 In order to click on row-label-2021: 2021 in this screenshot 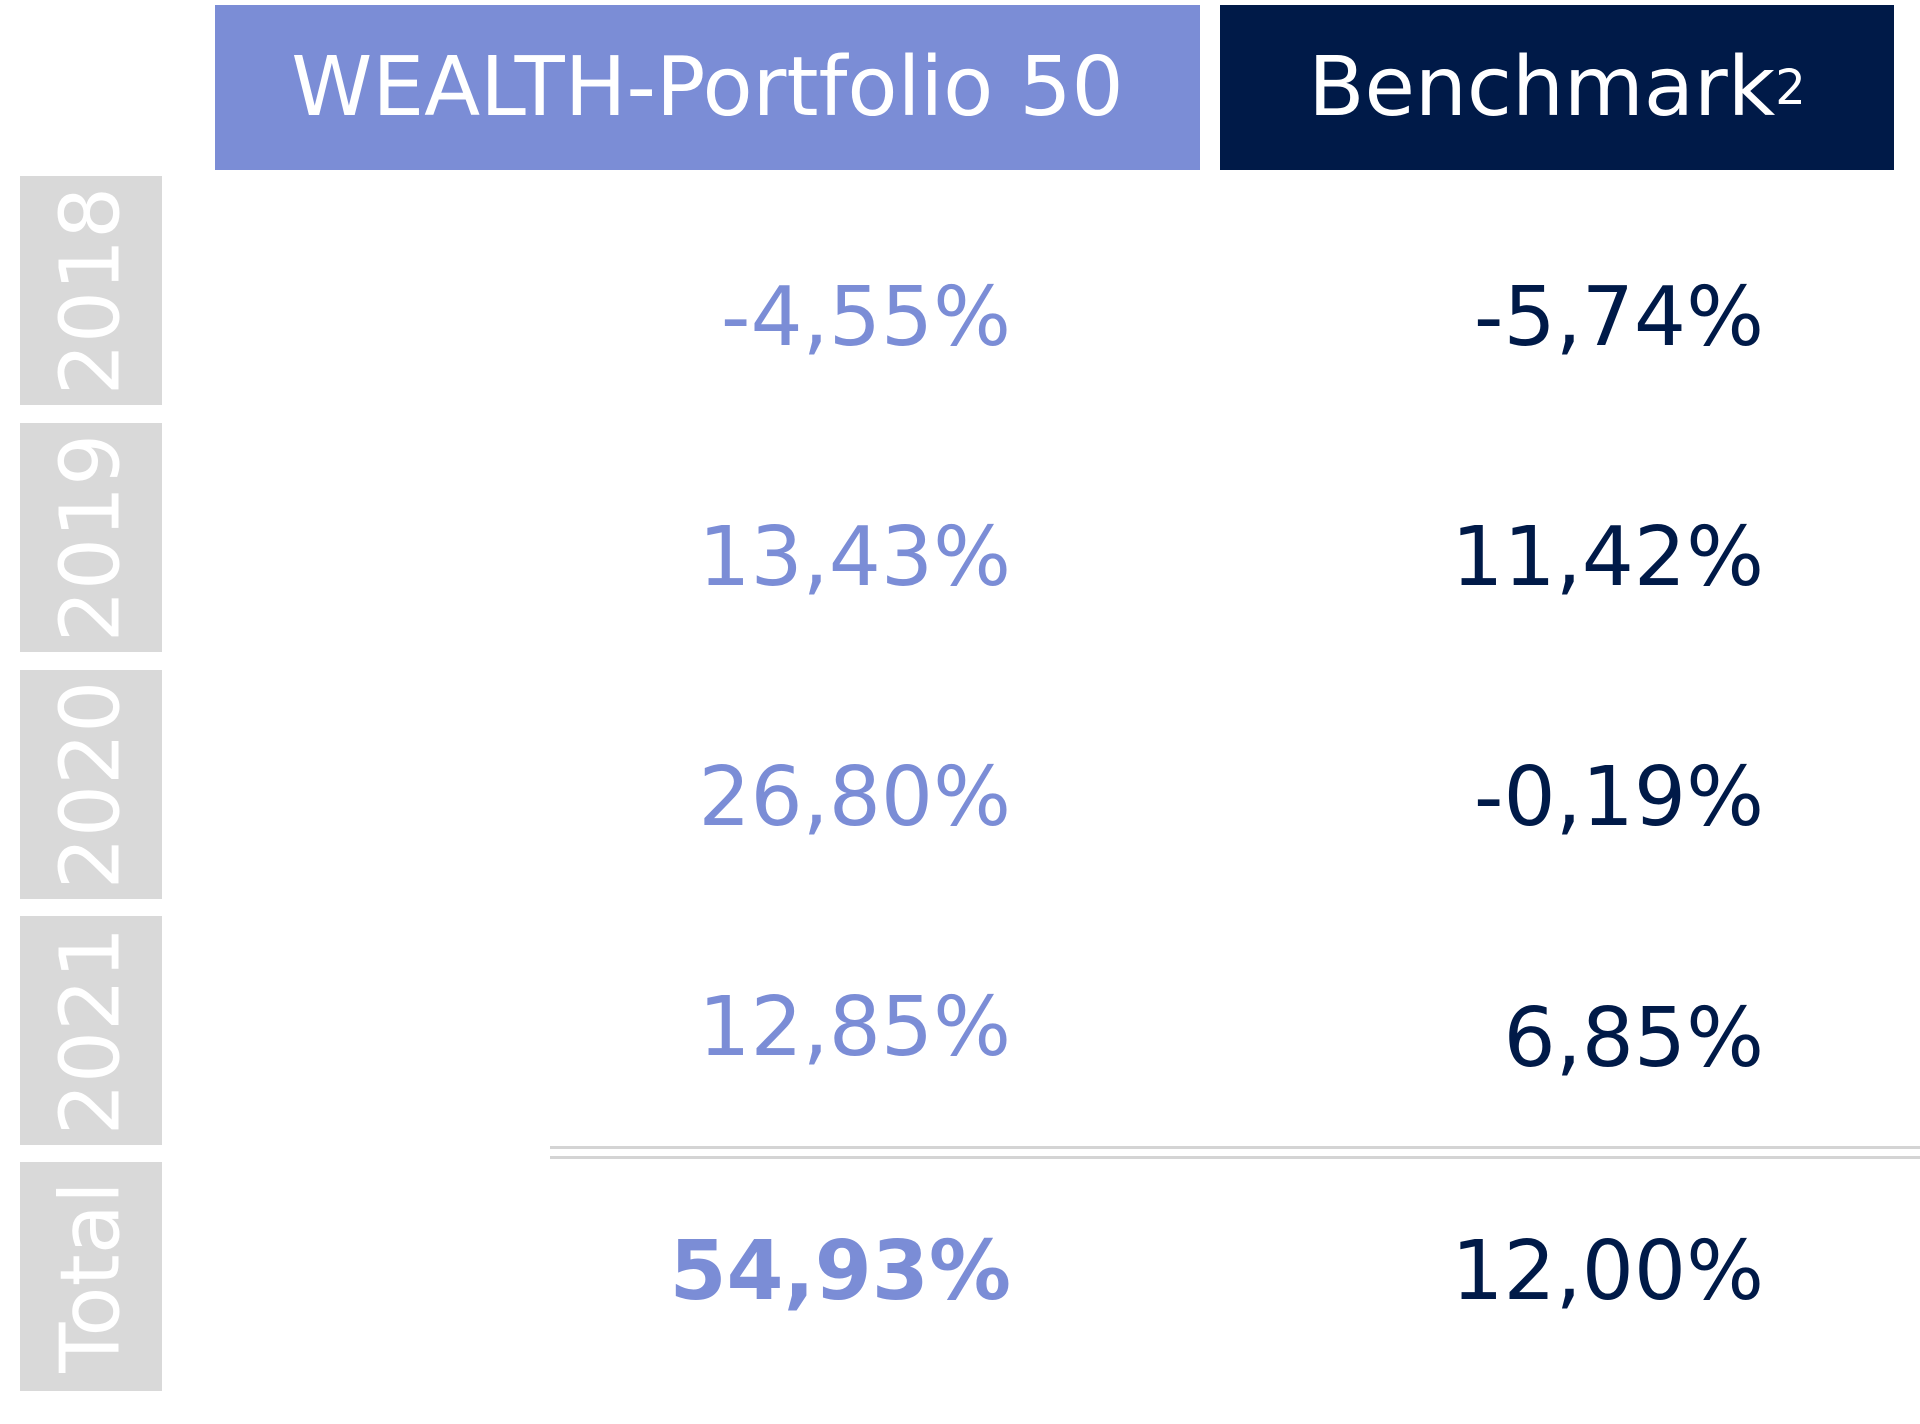, I will do `click(91, 1030)`.